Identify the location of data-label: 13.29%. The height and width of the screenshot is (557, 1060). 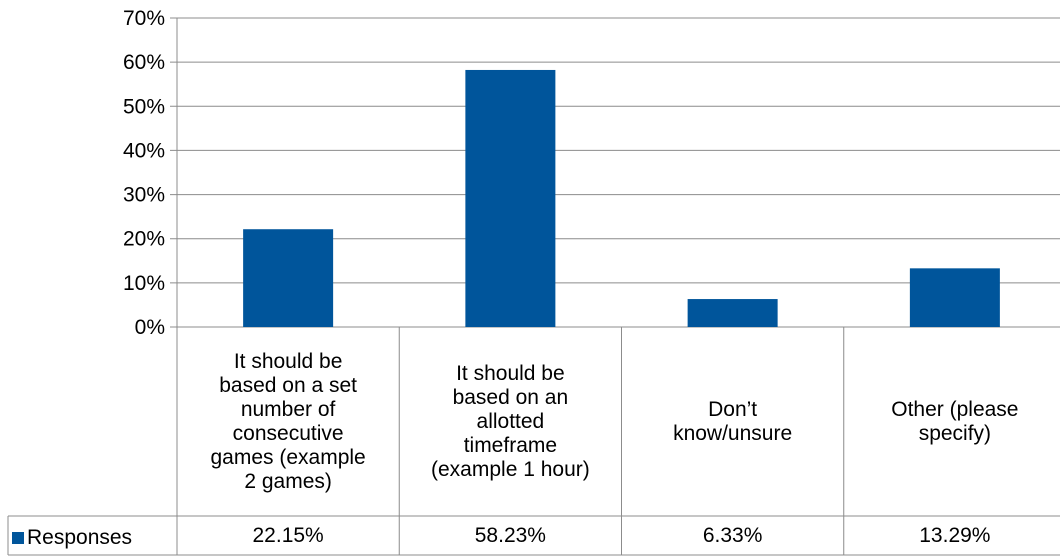
(955, 535).